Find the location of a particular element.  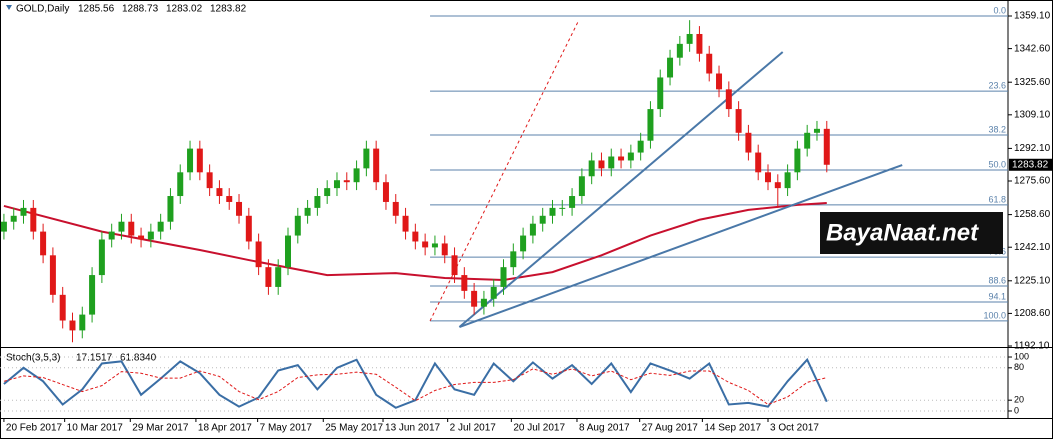

y-tick-label: 1208.60 is located at coordinates (1032, 313).